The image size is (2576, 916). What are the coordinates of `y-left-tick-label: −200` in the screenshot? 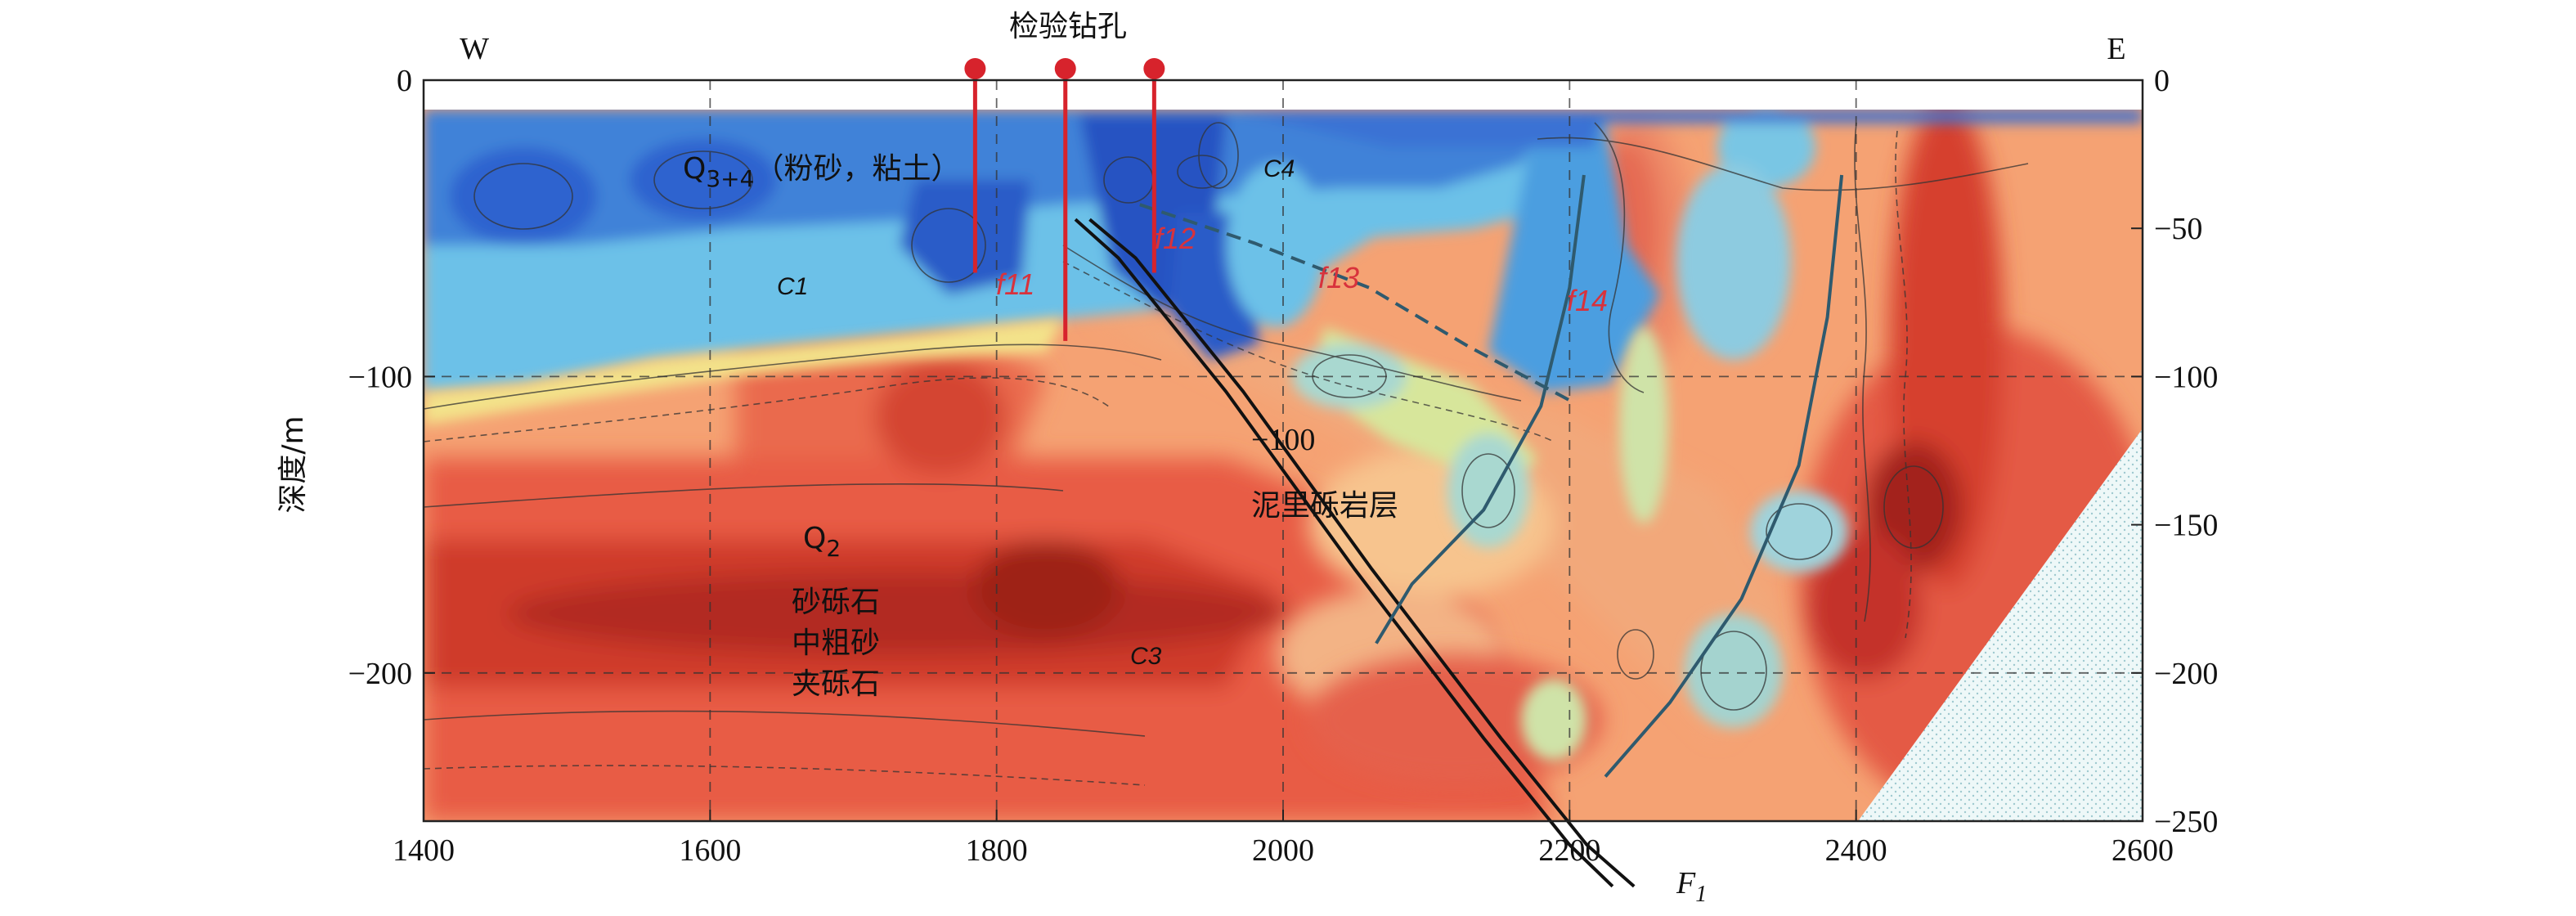 It's located at (380, 674).